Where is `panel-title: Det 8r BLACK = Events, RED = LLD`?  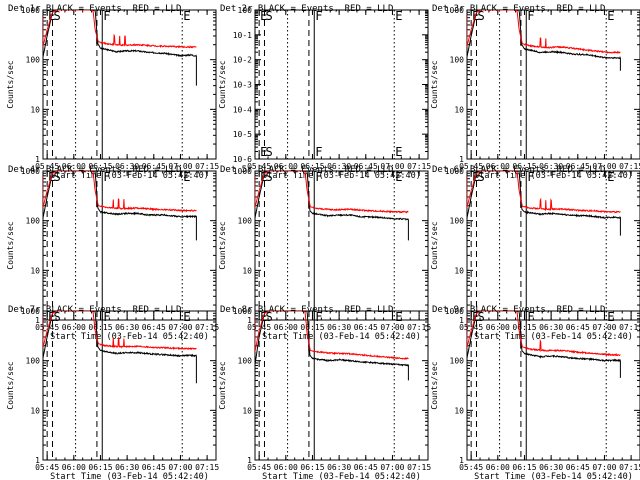 panel-title: Det 8r BLACK = Events, RED = LLD is located at coordinates (306, 310).